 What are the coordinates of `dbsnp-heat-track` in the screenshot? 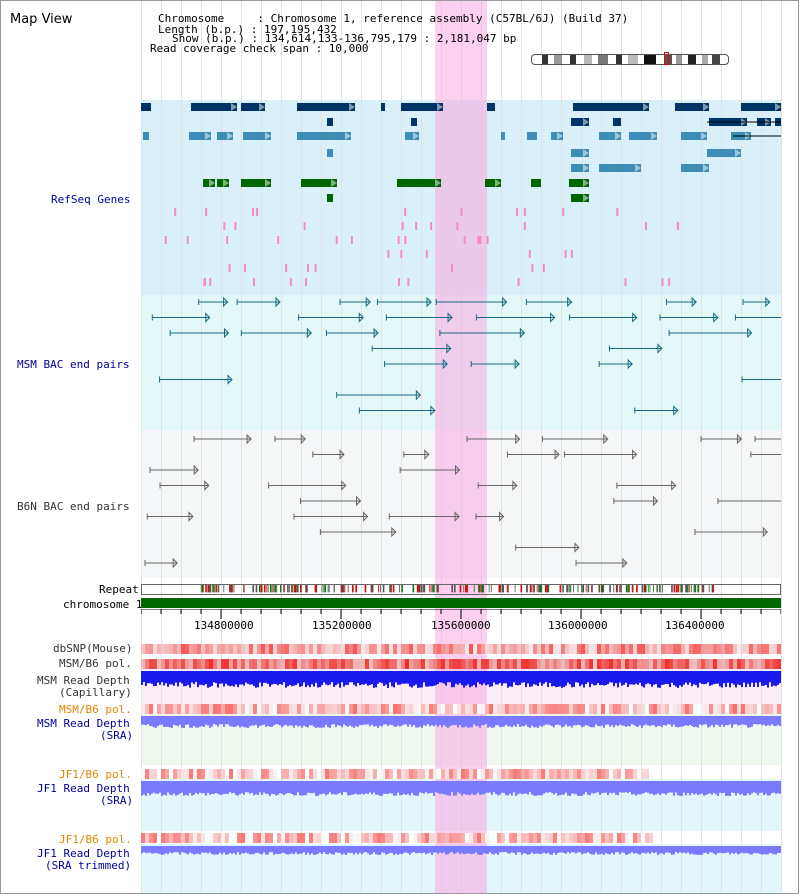 It's located at (461, 649).